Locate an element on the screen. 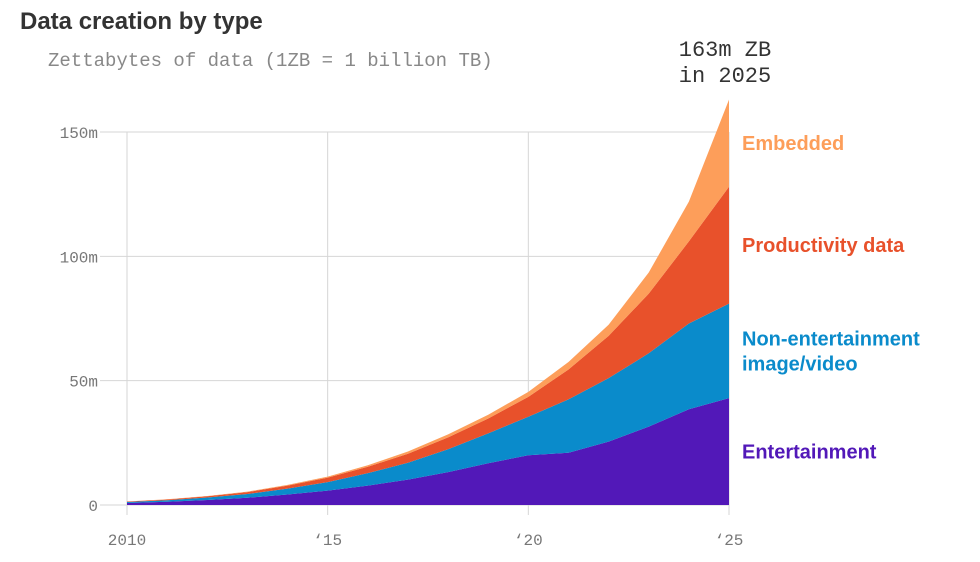 Image resolution: width=980 pixels, height=562 pixels. y-tick-label-0: 0 is located at coordinates (93, 507).